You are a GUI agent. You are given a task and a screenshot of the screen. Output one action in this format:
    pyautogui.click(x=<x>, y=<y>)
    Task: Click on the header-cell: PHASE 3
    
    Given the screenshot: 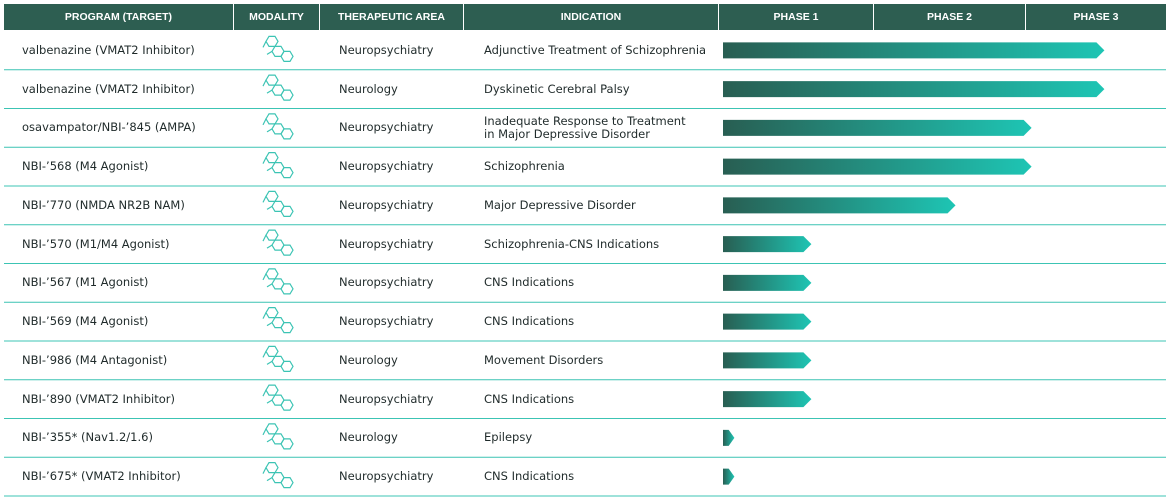 What is the action you would take?
    pyautogui.click(x=1096, y=17)
    